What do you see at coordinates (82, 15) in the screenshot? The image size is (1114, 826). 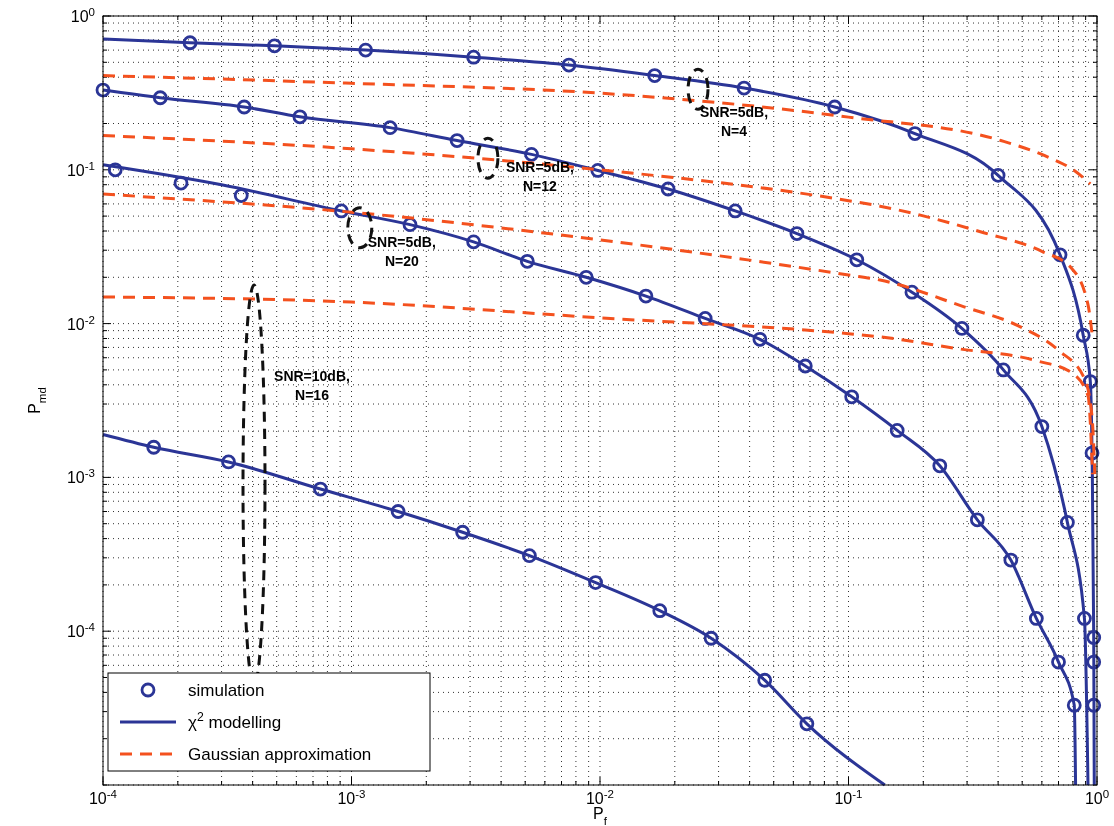 I see `y-tick-label: 10$^{0}$` at bounding box center [82, 15].